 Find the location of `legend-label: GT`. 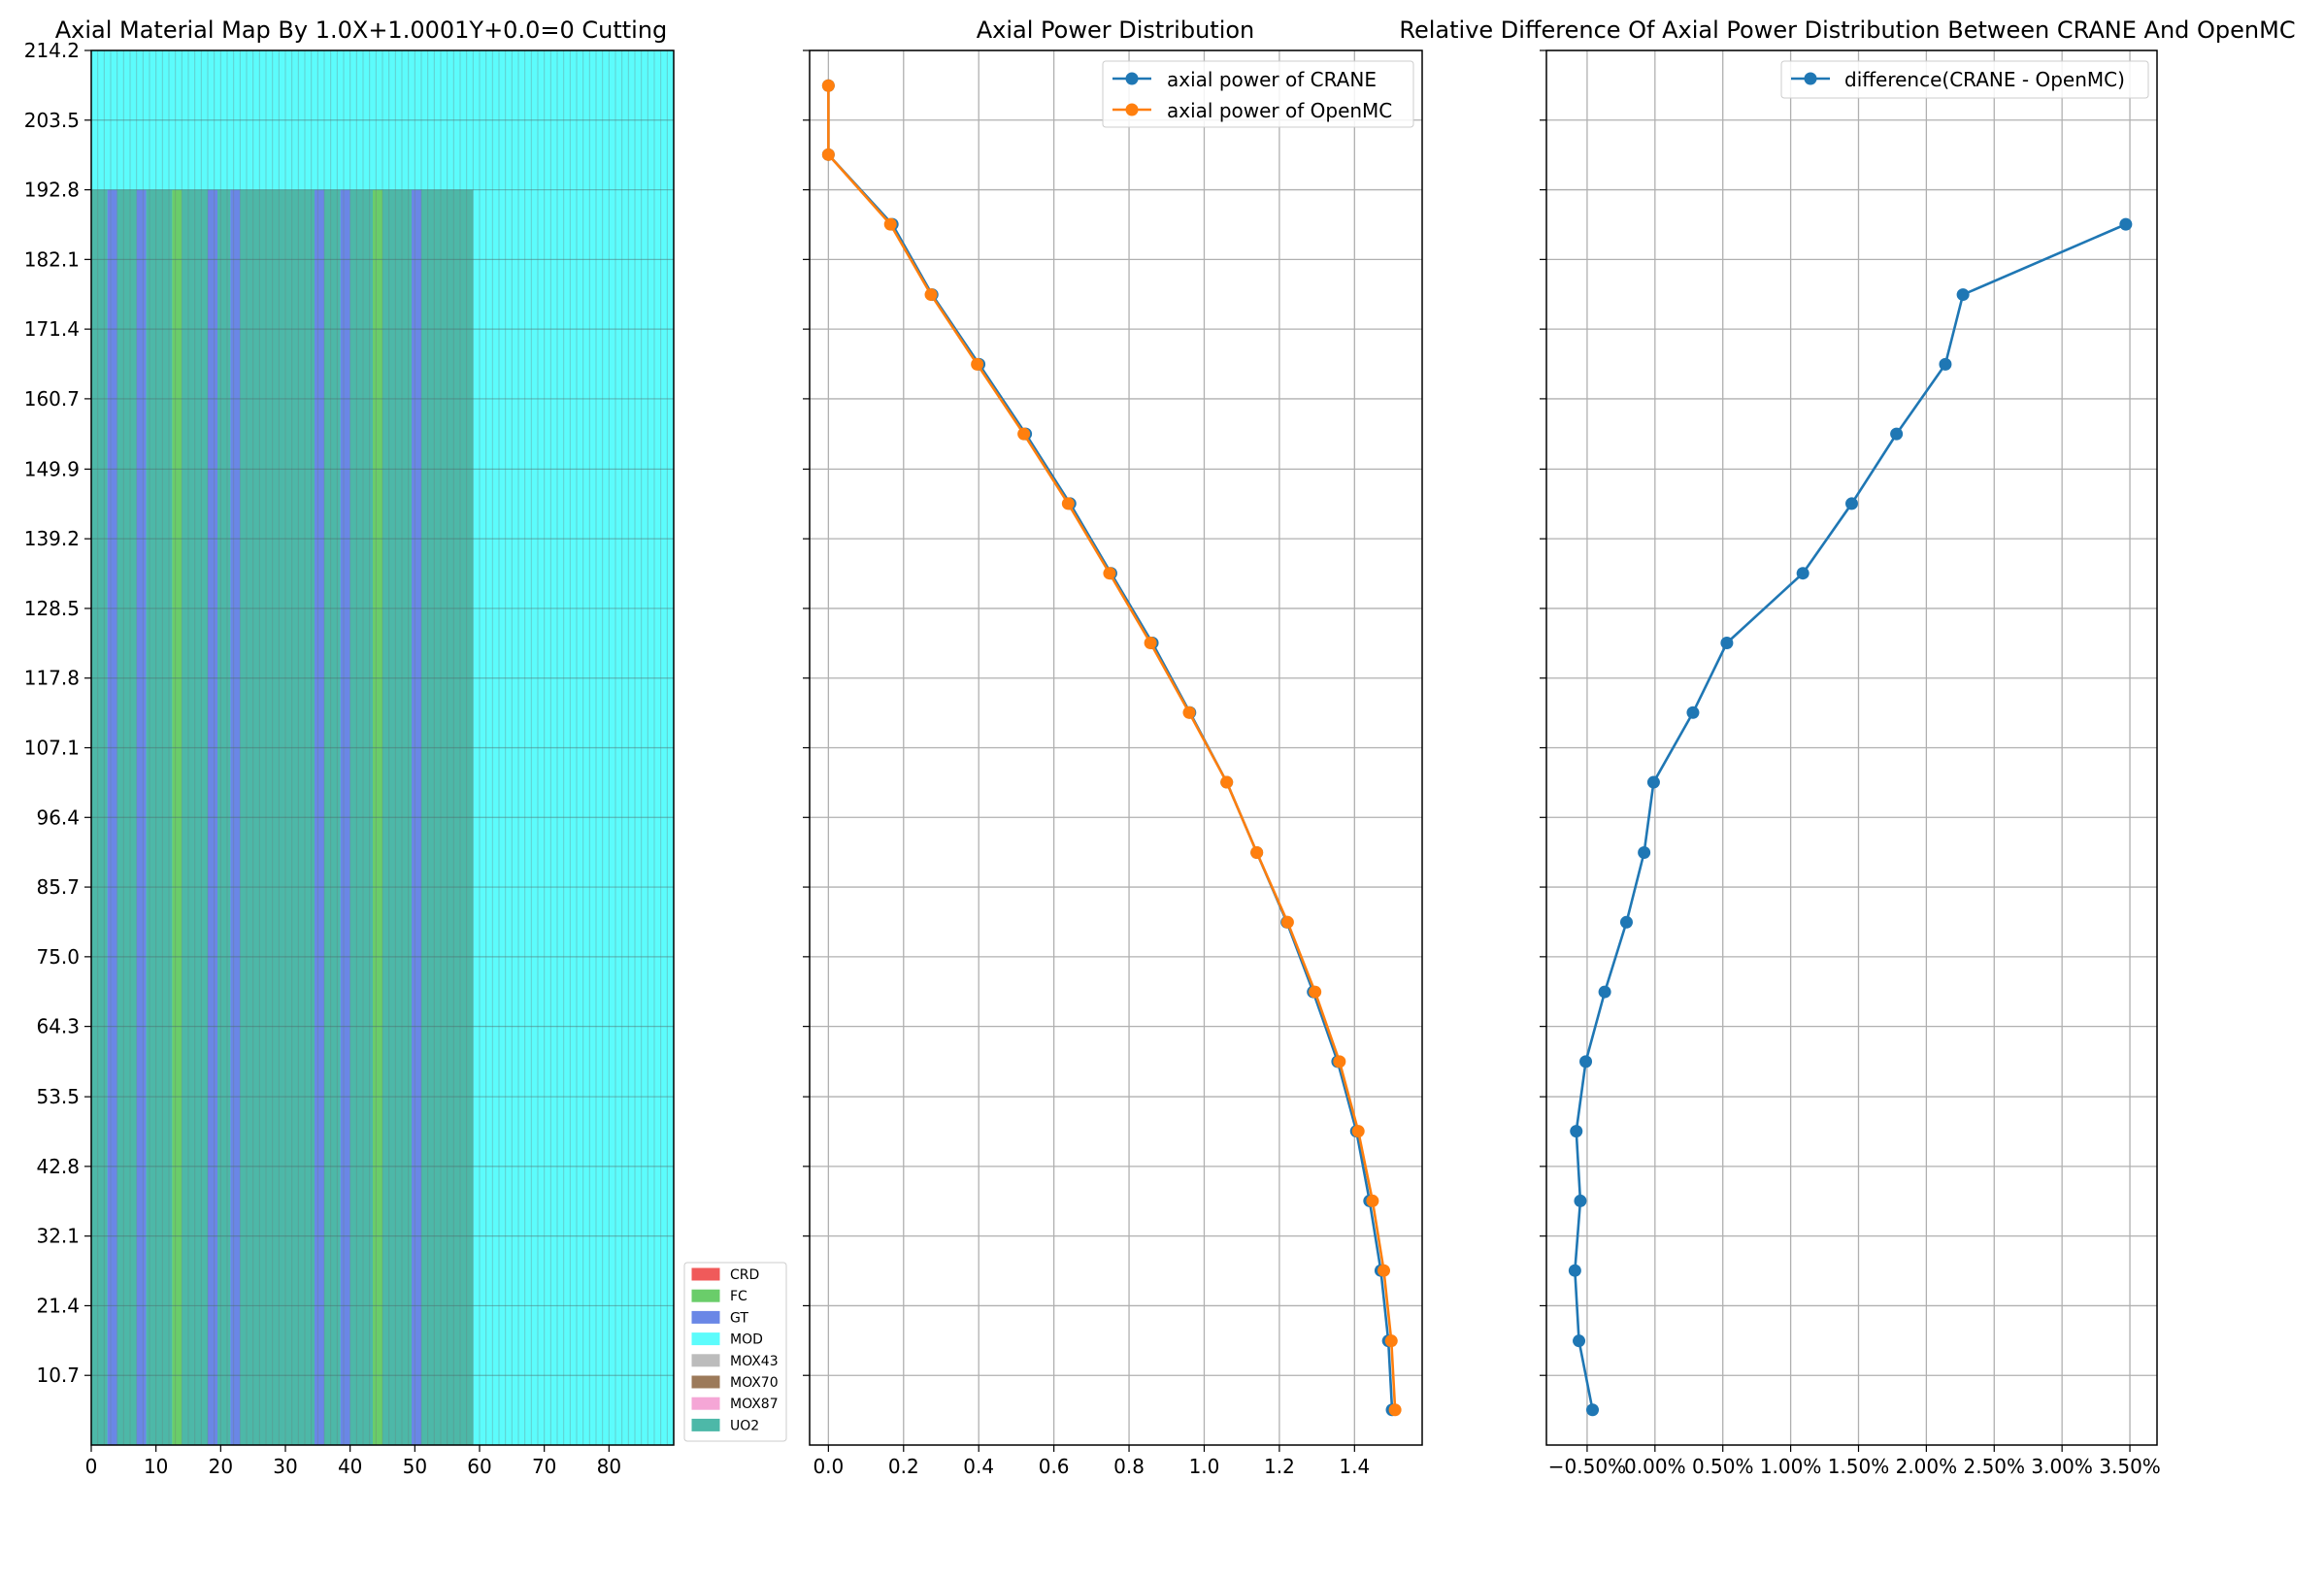

legend-label: GT is located at coordinates (739, 1318).